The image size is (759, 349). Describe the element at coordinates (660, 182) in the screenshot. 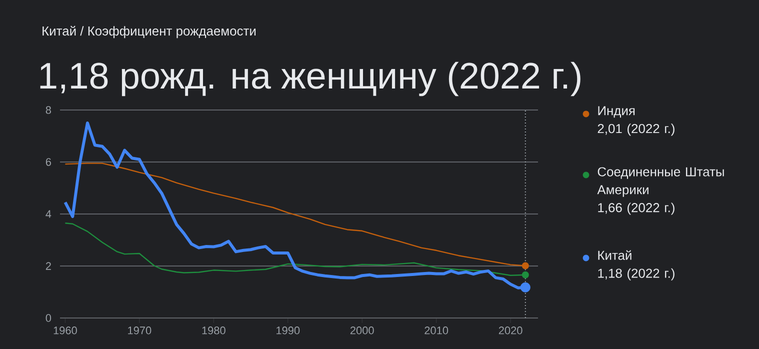

I see `legend-label: Соединенные Штаты Америки` at that location.